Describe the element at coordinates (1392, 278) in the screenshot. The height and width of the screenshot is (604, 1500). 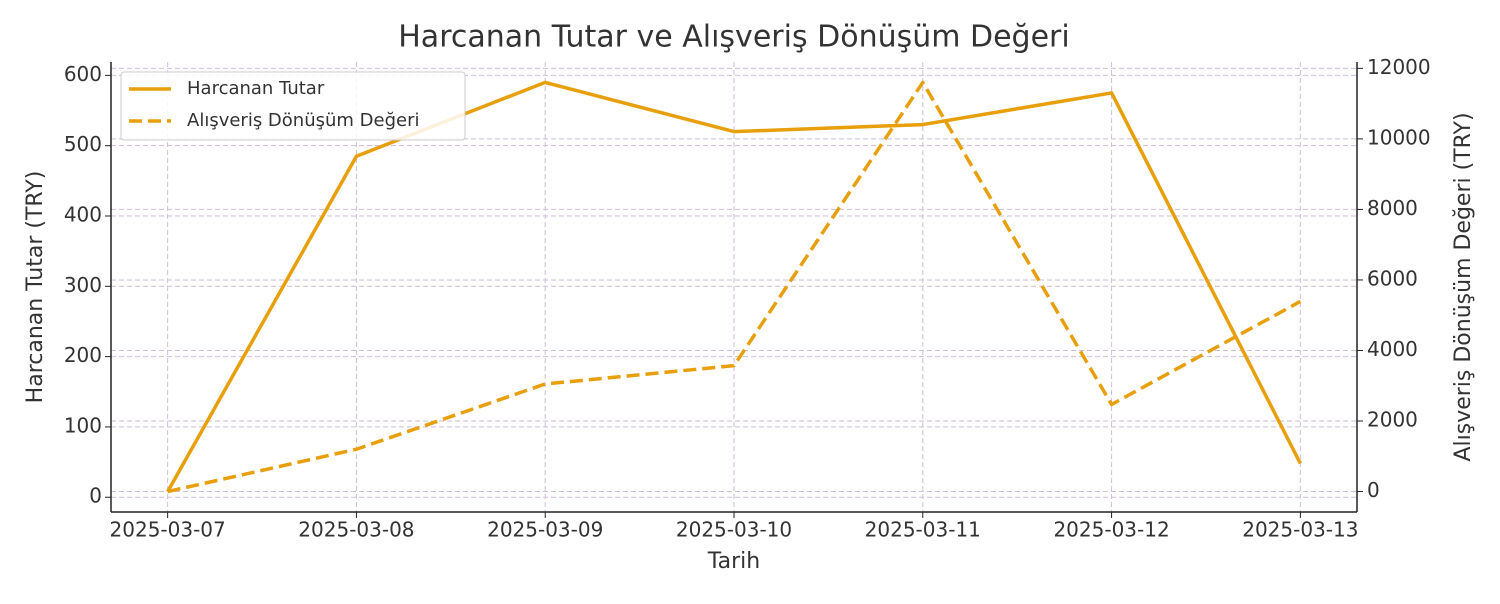
I see `y2-tick-label: 6000` at that location.